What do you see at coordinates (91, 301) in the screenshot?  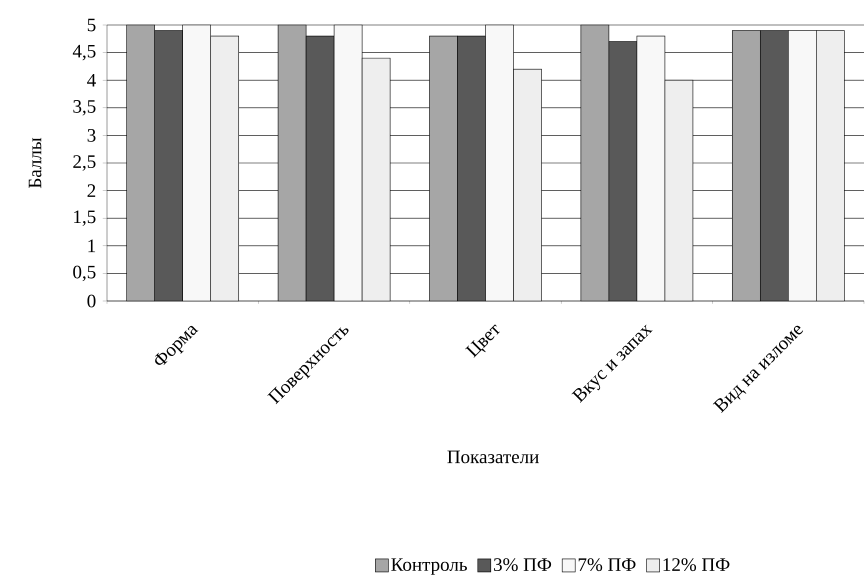 I see `y-tick-label: 0` at bounding box center [91, 301].